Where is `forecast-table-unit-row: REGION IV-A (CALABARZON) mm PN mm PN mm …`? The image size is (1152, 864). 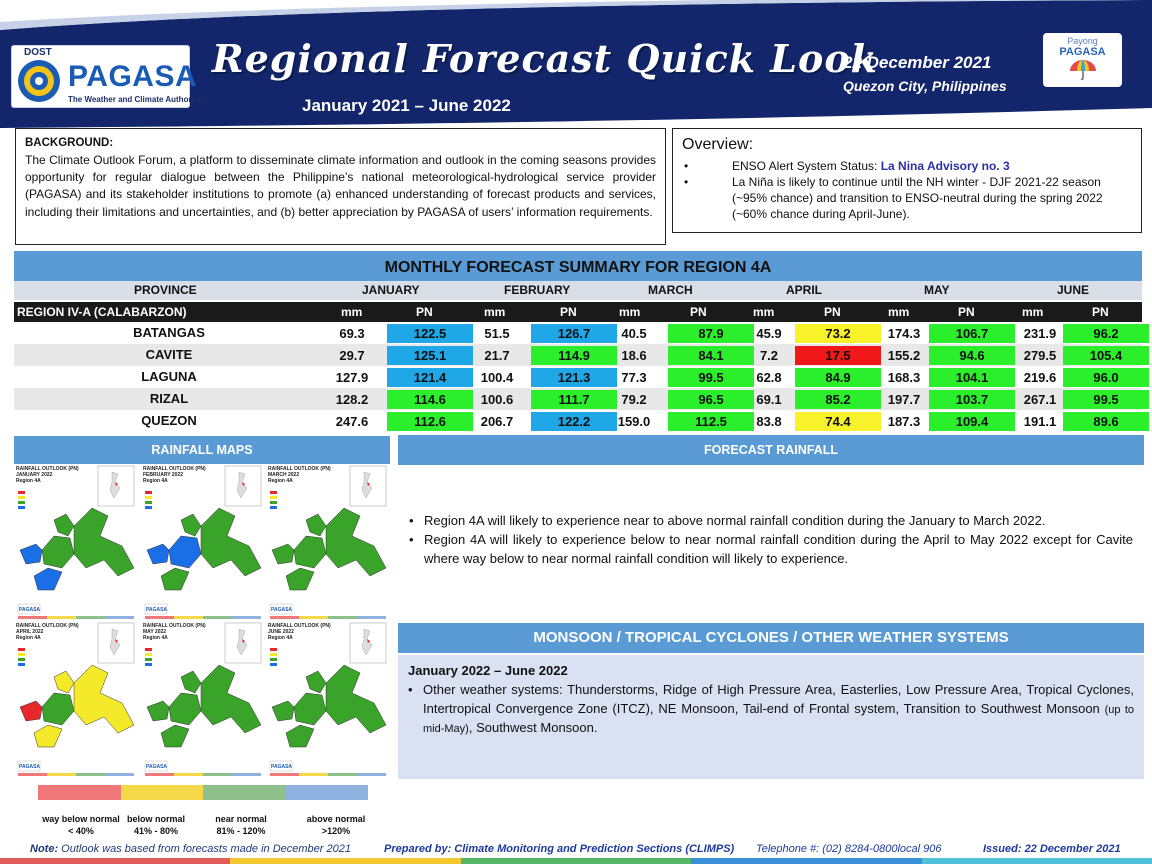
forecast-table-unit-row: REGION IV-A (CALABARZON) mm PN mm PN mm … is located at coordinates (578, 312).